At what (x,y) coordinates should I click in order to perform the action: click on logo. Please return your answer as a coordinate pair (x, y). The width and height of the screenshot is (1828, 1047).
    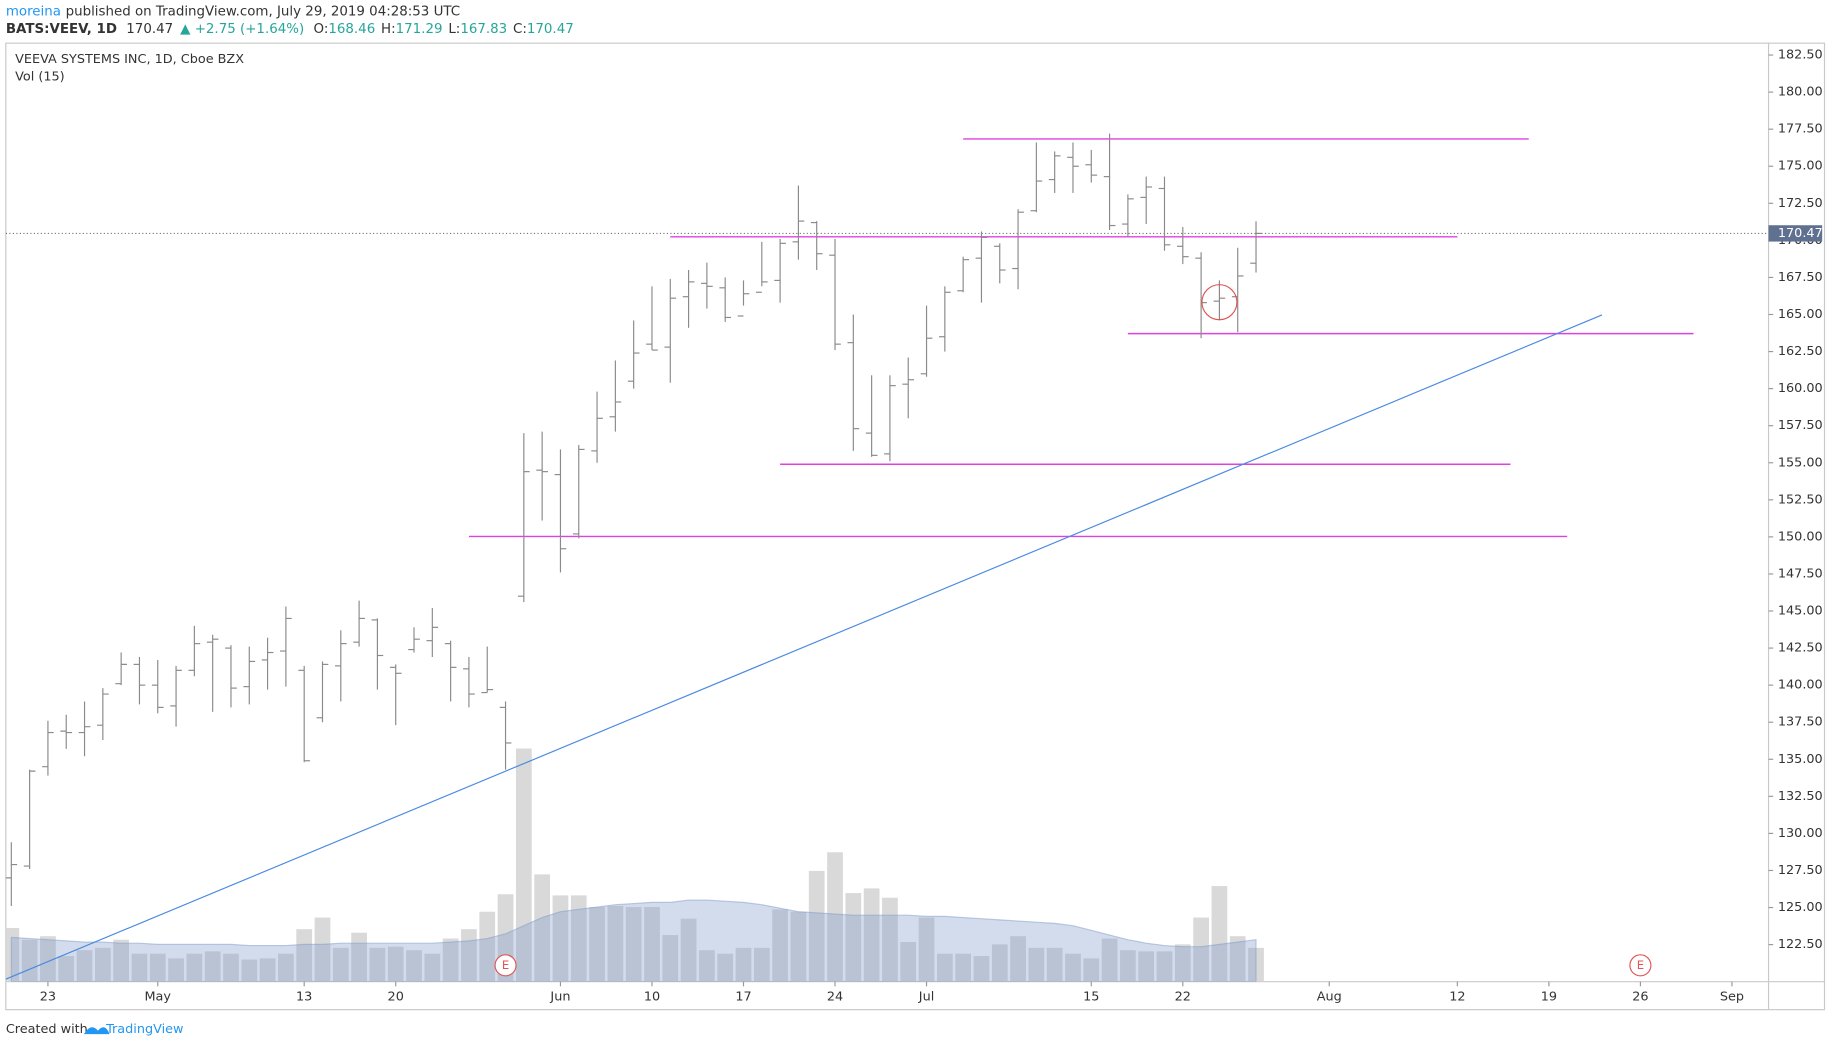
    Looking at the image, I should click on (96, 1031).